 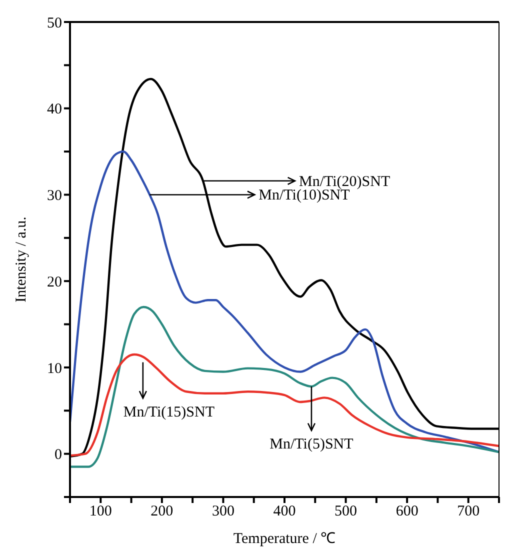 I want to click on y-tick-label: 10, so click(x=54, y=368).